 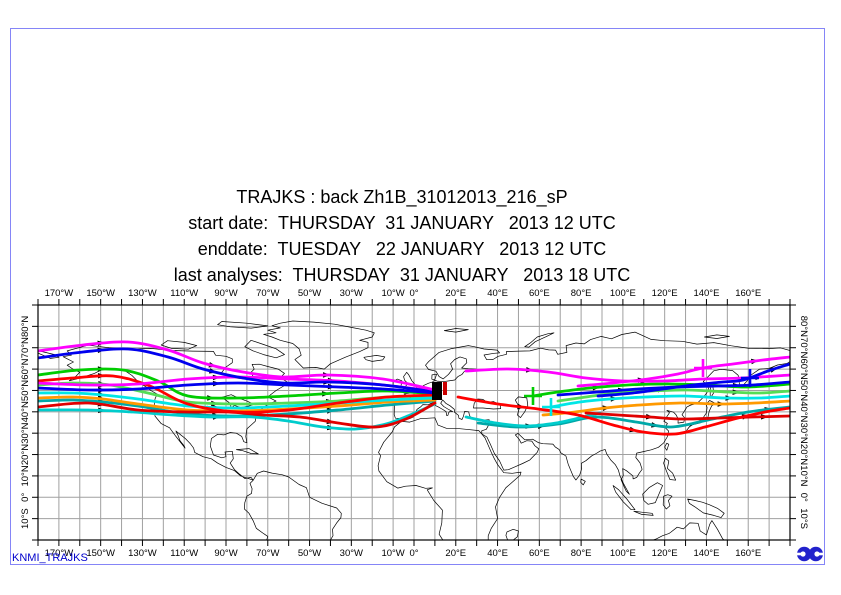 What do you see at coordinates (184, 293) in the screenshot?
I see `lon-label-top: 110°W` at bounding box center [184, 293].